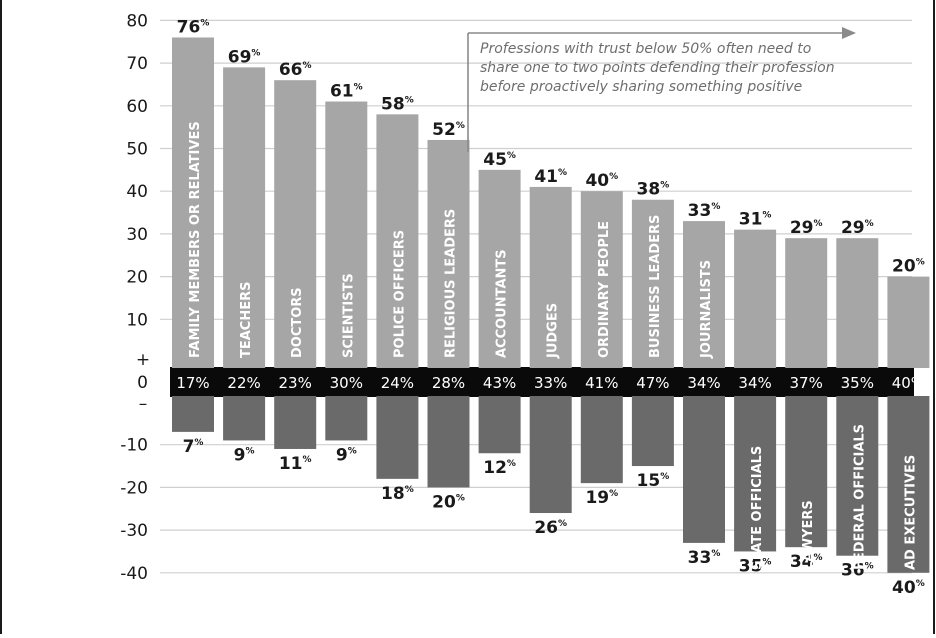 This screenshot has width=936, height=638. I want to click on category-label: JOURNALISTS, so click(706, 309).